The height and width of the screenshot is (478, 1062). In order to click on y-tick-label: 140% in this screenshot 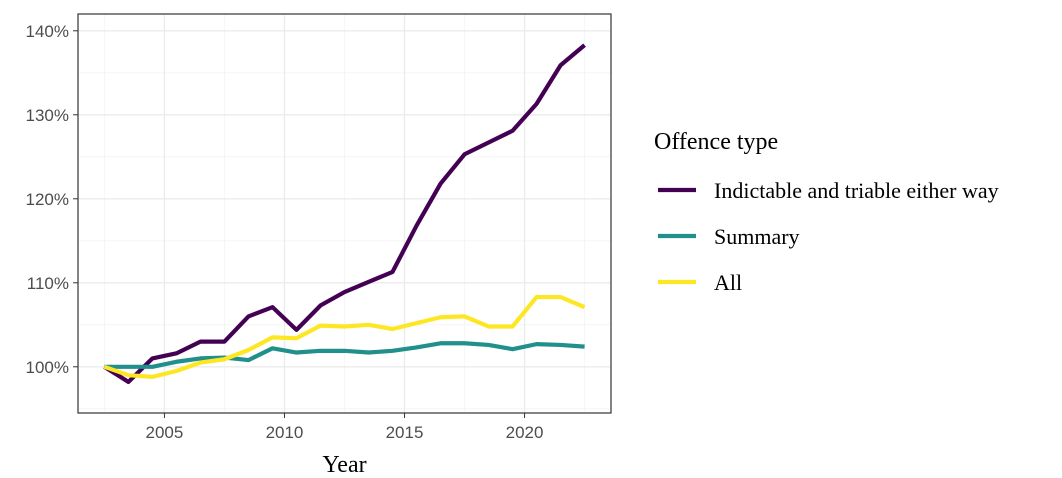, I will do `click(47, 31)`.